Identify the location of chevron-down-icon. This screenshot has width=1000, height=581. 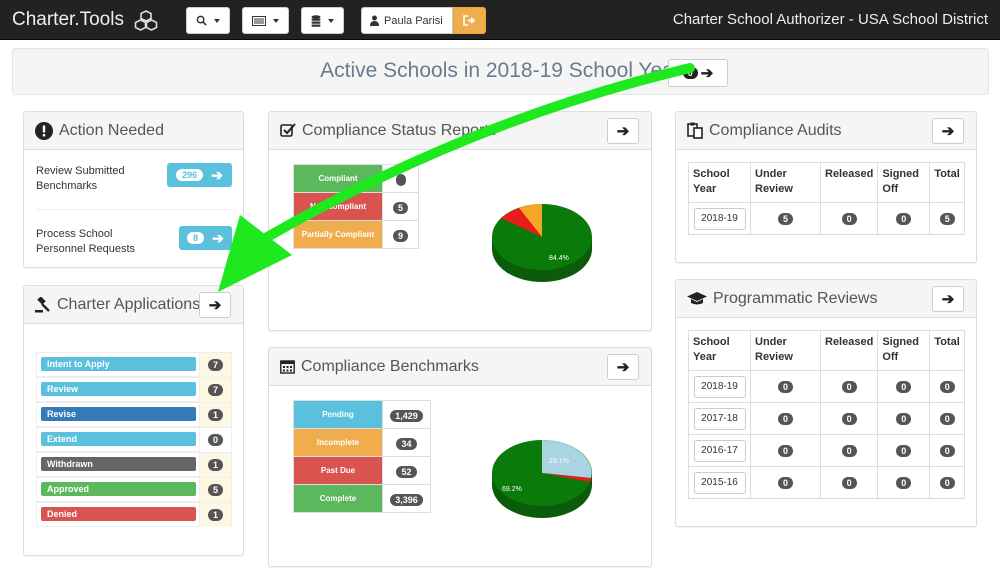
(331, 20).